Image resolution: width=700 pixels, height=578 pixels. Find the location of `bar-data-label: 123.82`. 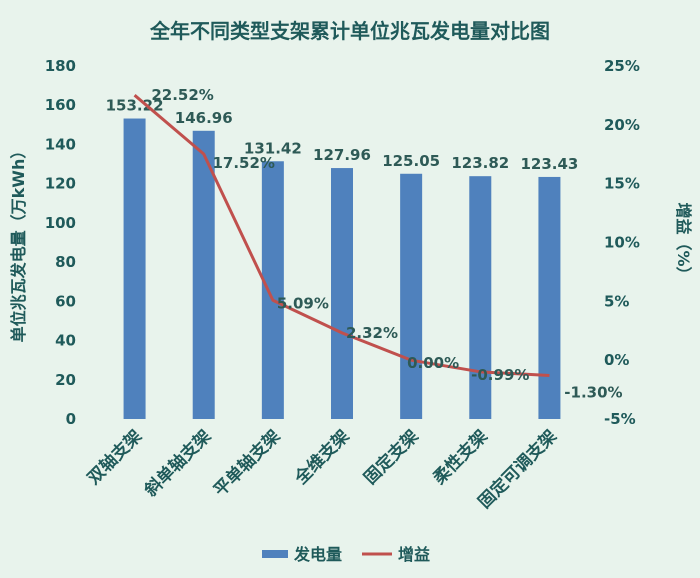

bar-data-label: 123.82 is located at coordinates (480, 163).